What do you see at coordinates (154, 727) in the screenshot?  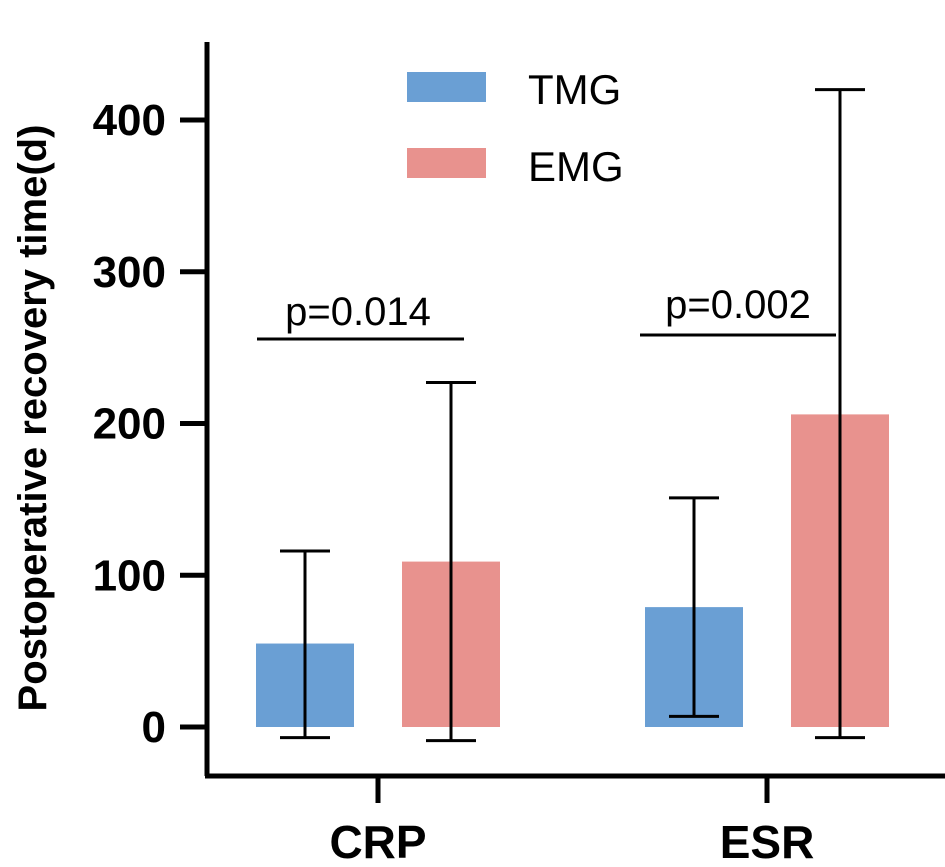 I see `y-tick-label-0: 0` at bounding box center [154, 727].